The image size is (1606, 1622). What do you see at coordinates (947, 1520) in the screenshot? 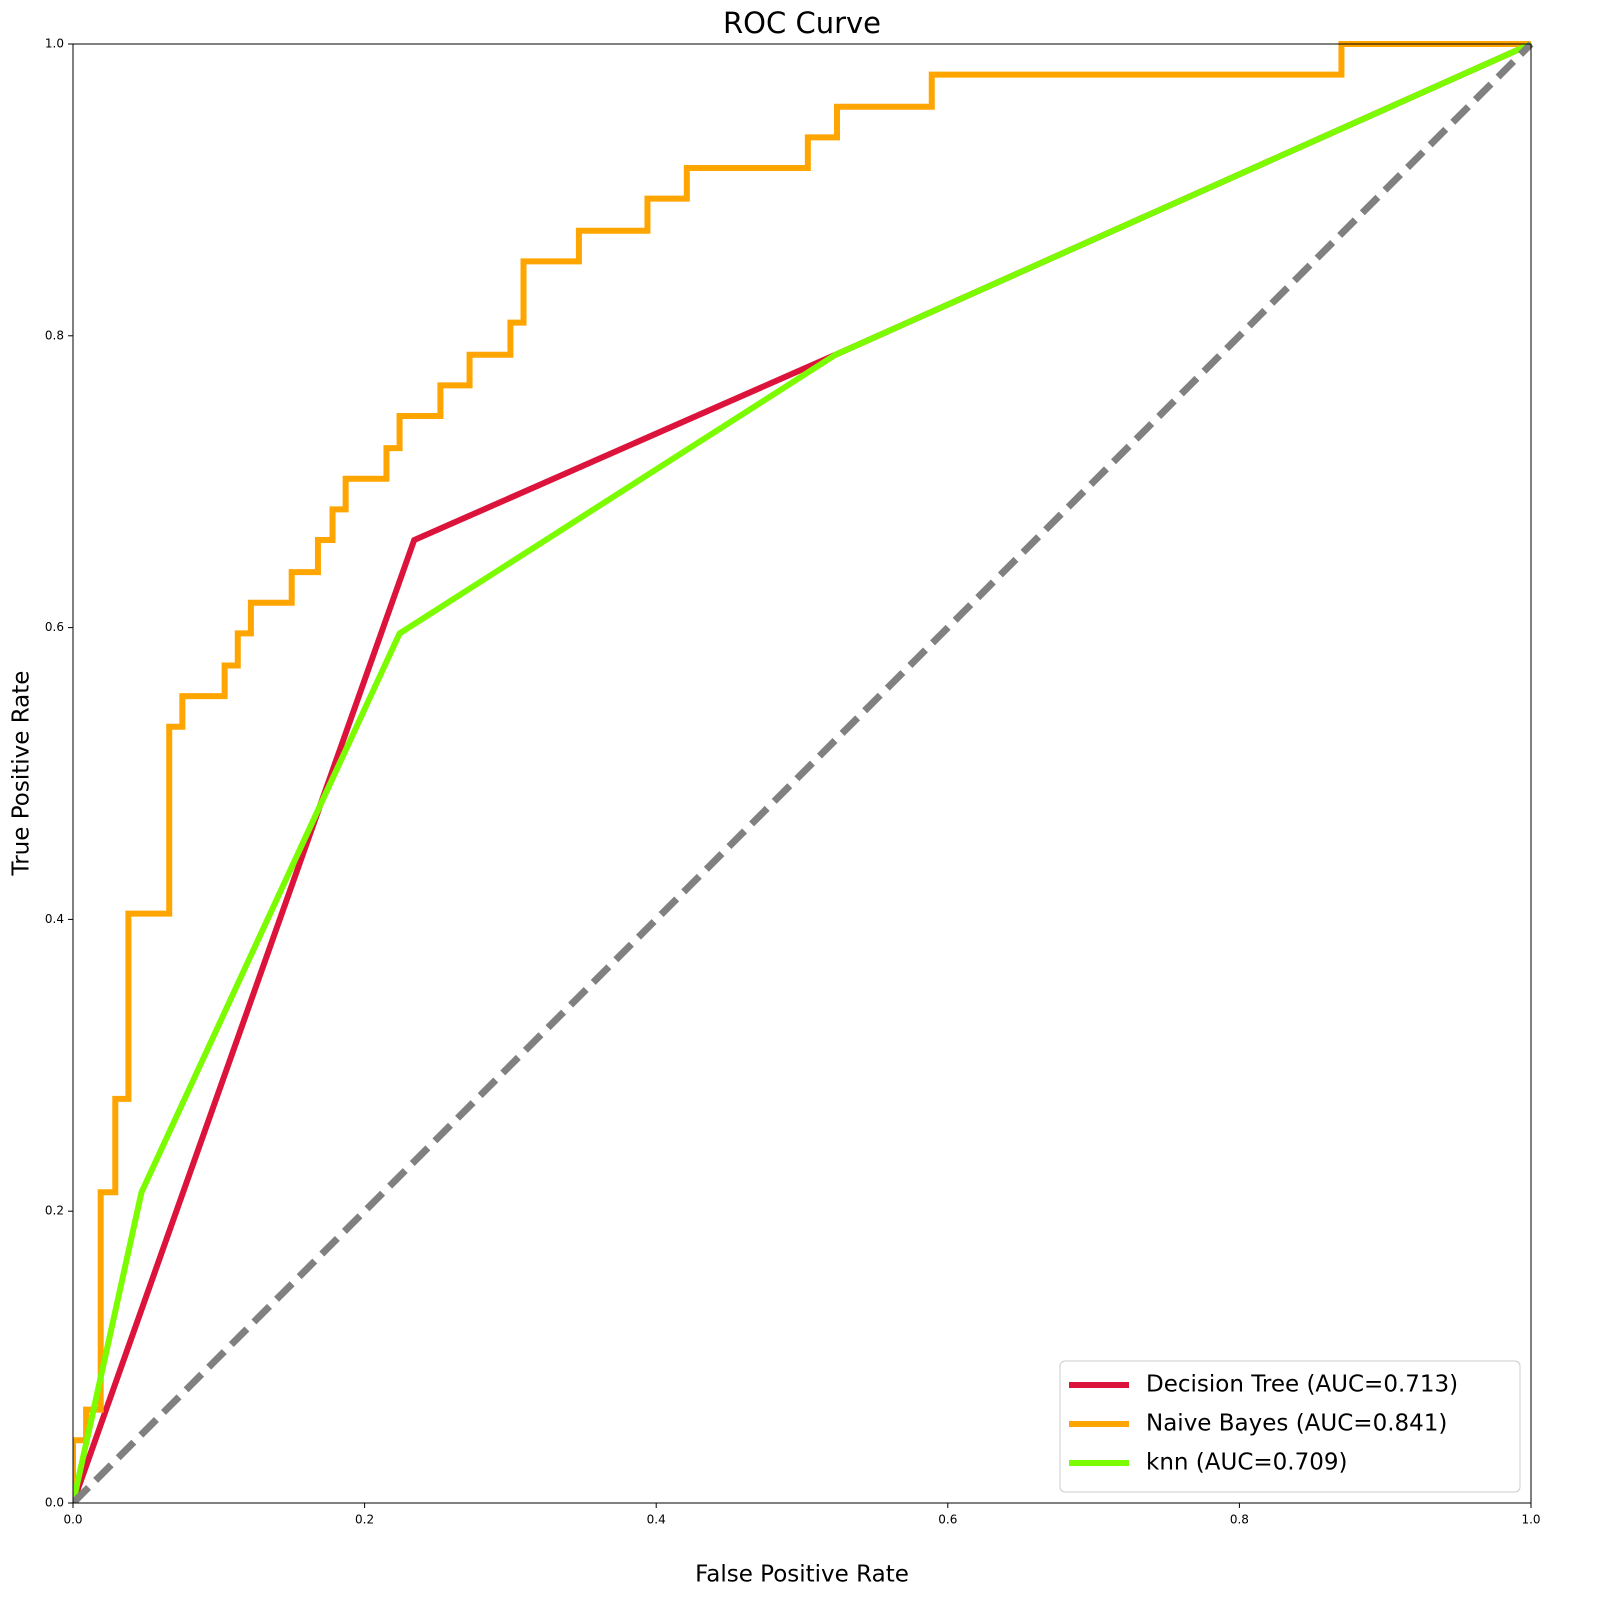
I see `x-tick-label: 0.6` at bounding box center [947, 1520].